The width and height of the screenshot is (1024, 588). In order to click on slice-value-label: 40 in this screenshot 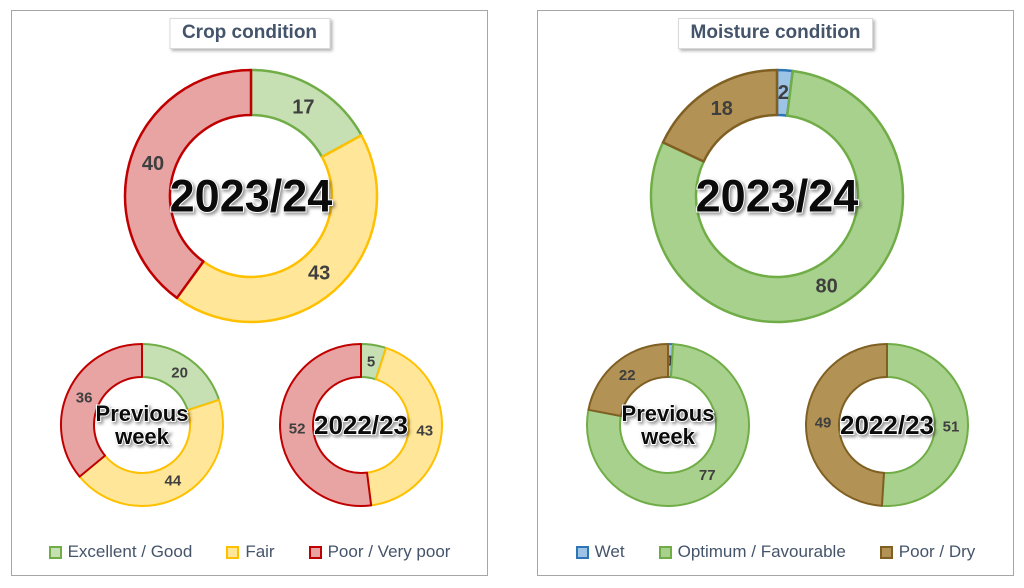, I will do `click(153, 164)`.